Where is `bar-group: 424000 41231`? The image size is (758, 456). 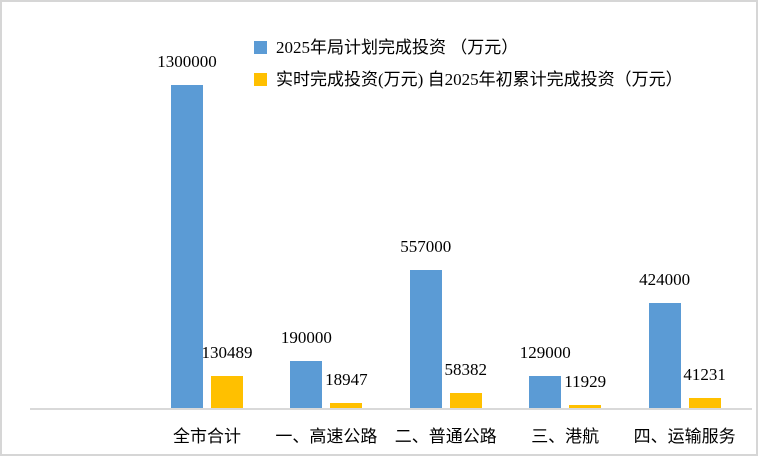 bar-group: 424000 41231 is located at coordinates (682, 339).